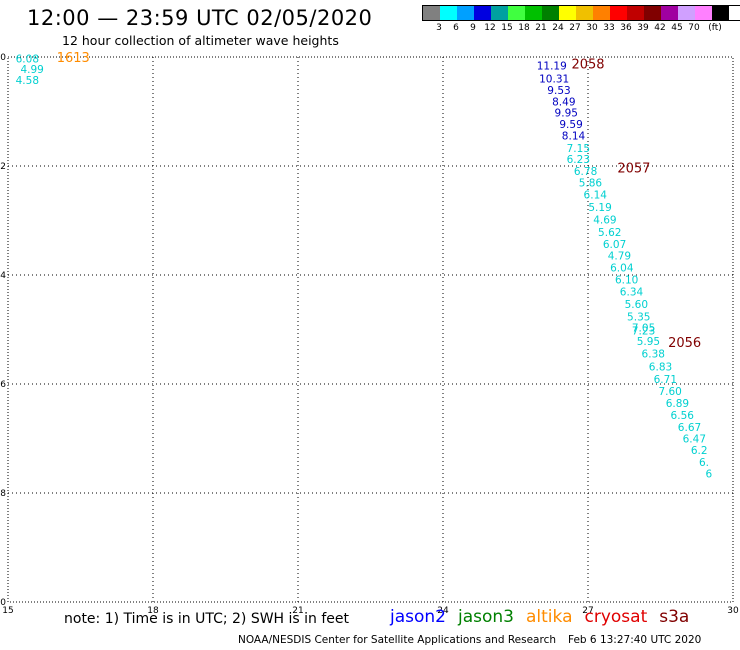 Image resolution: width=740 pixels, height=650 pixels. Describe the element at coordinates (73, 58) in the screenshot. I see `pass-time-label: 1613` at that location.